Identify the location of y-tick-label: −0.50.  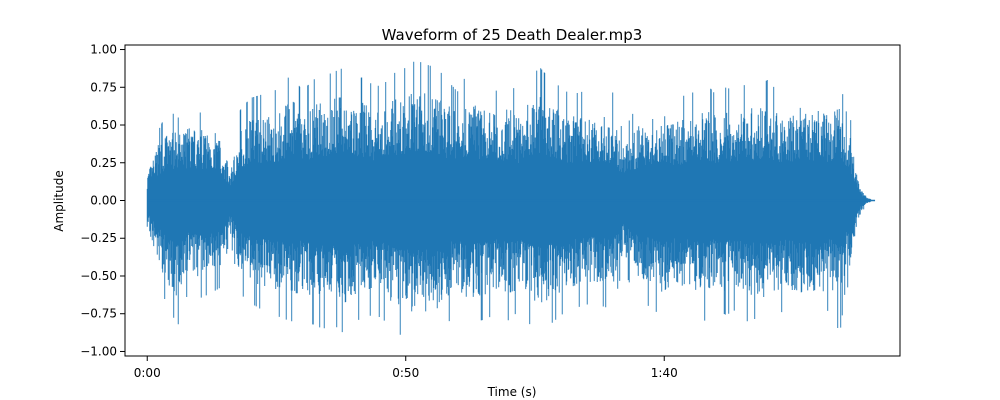
(98, 276).